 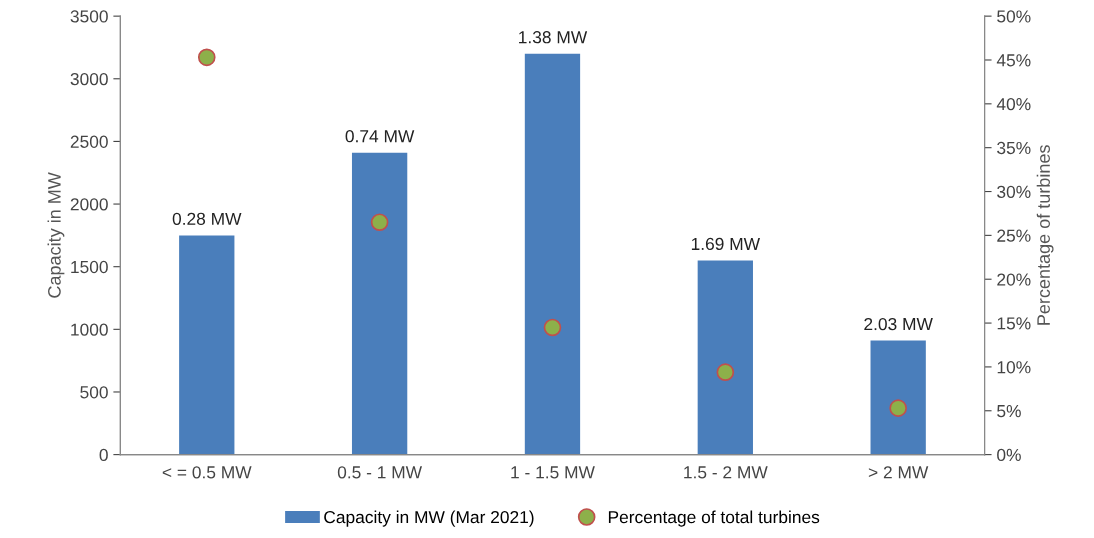 What do you see at coordinates (1009, 411) in the screenshot?
I see `y2-tick-label: 5%` at bounding box center [1009, 411].